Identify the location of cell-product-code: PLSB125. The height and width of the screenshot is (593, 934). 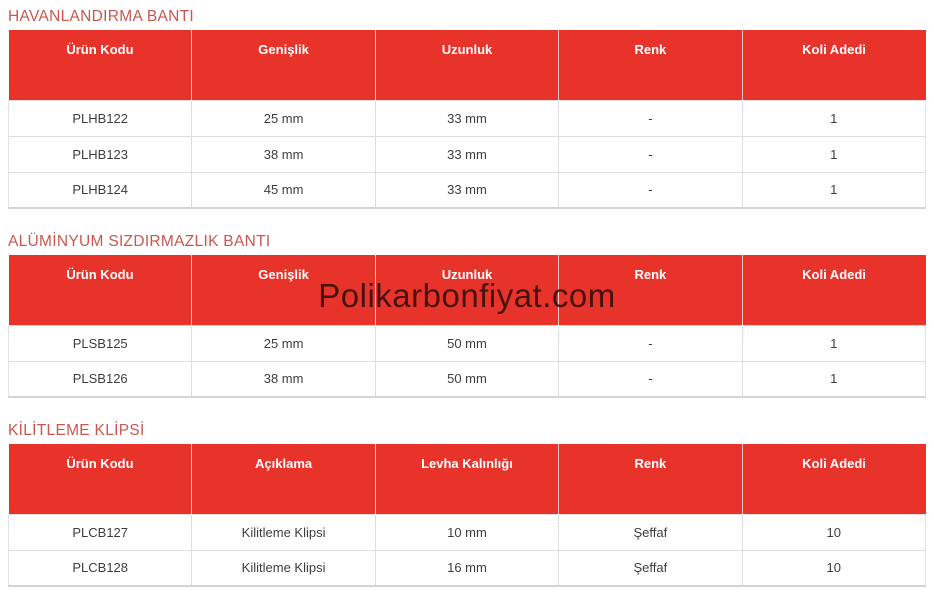
(100, 343).